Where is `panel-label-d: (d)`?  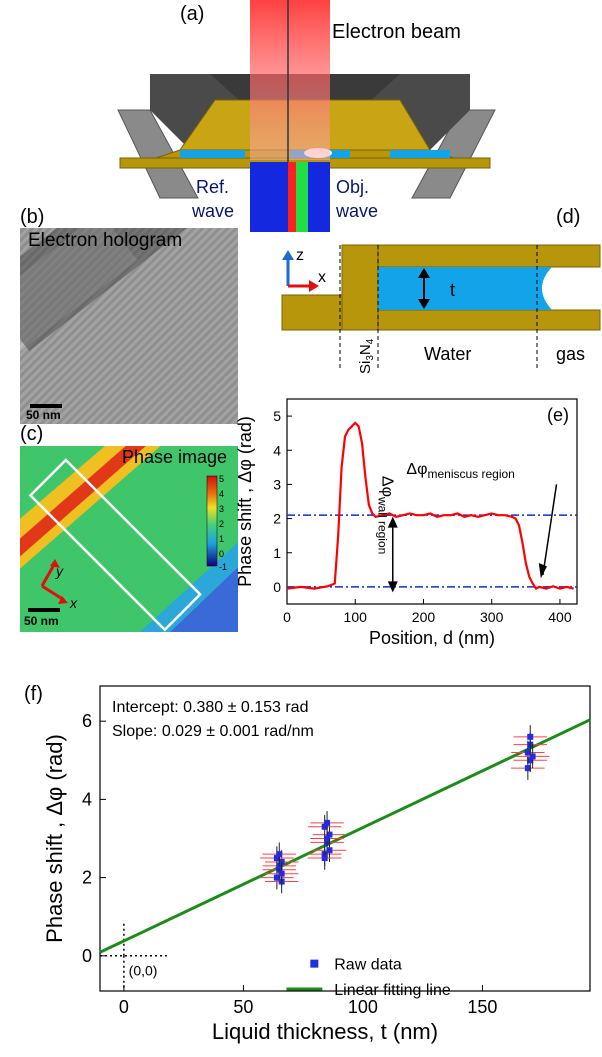
panel-label-d: (d) is located at coordinates (568, 217).